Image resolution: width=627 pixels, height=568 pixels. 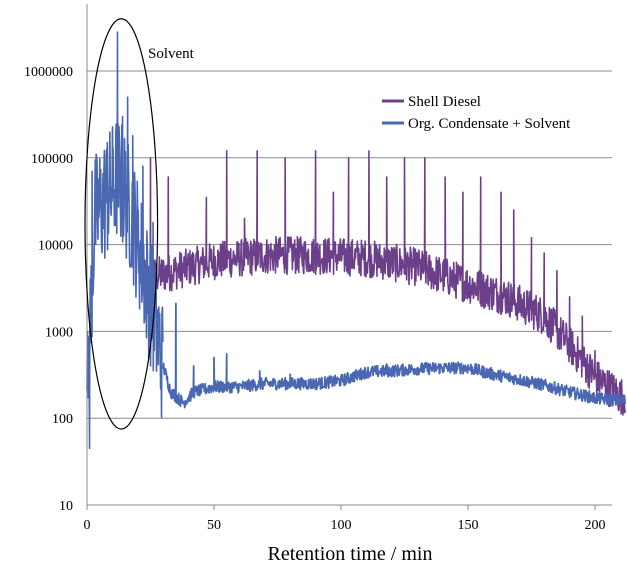 I want to click on x-axis-title: Retention time / min, so click(x=350, y=554).